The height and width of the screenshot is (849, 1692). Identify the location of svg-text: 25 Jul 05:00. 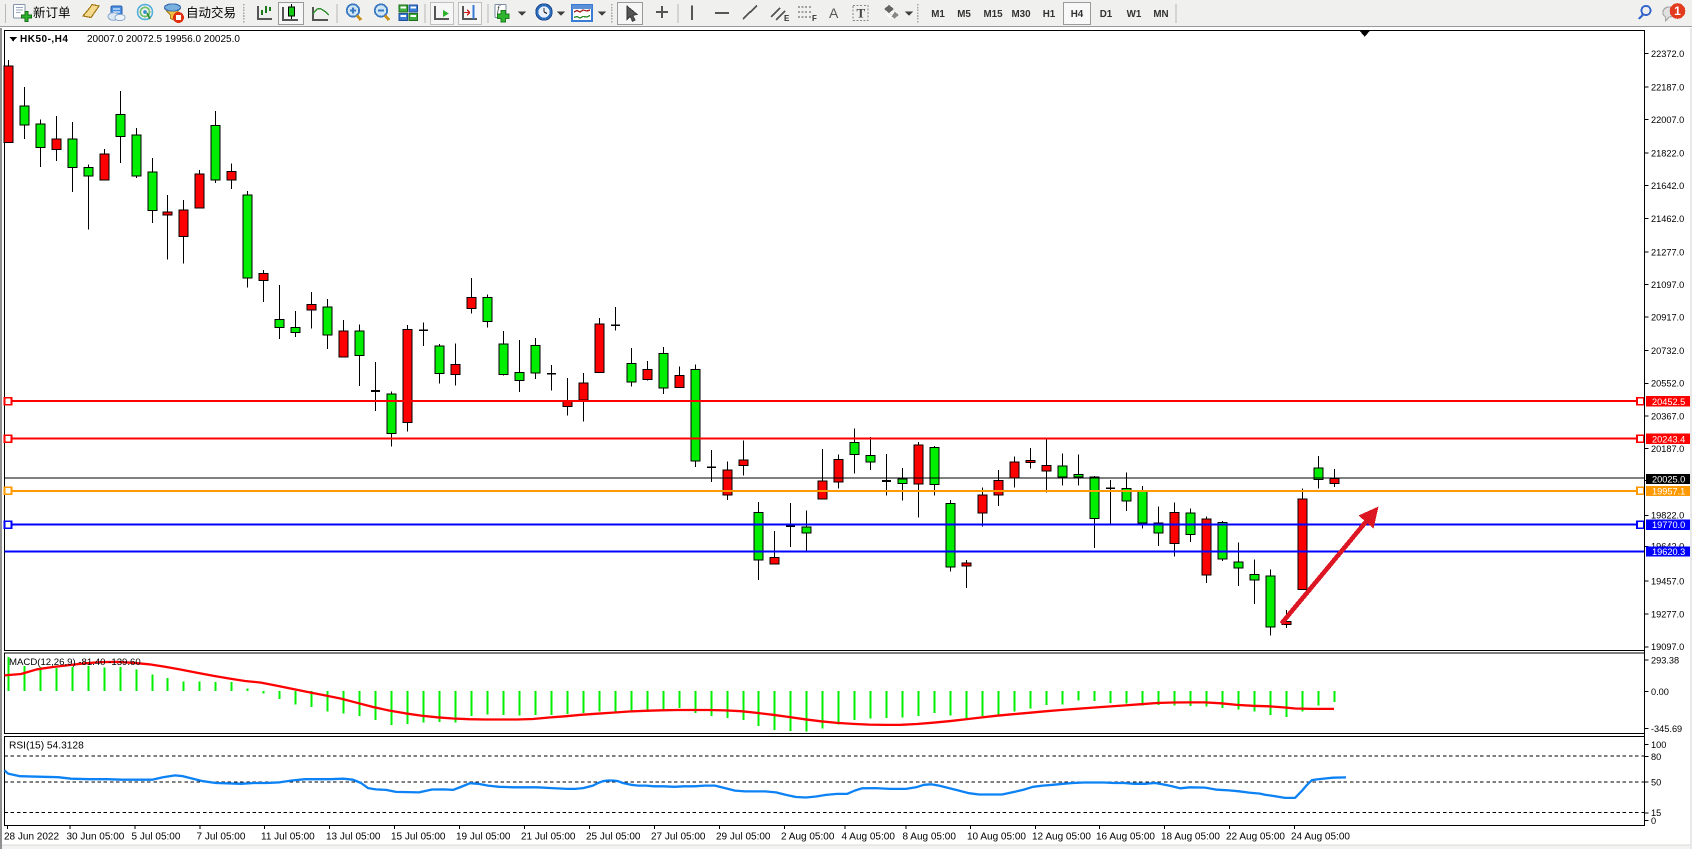
(613, 836).